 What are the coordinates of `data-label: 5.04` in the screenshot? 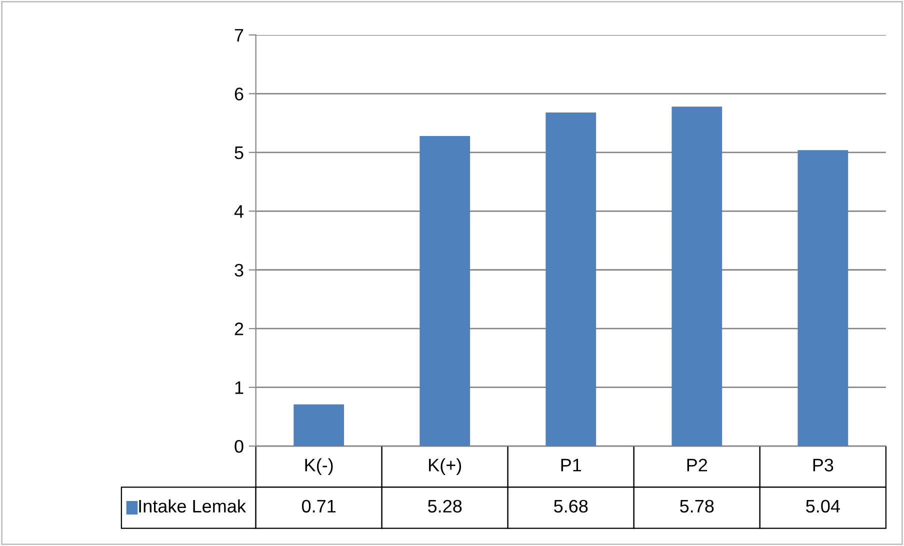 It's located at (823, 506).